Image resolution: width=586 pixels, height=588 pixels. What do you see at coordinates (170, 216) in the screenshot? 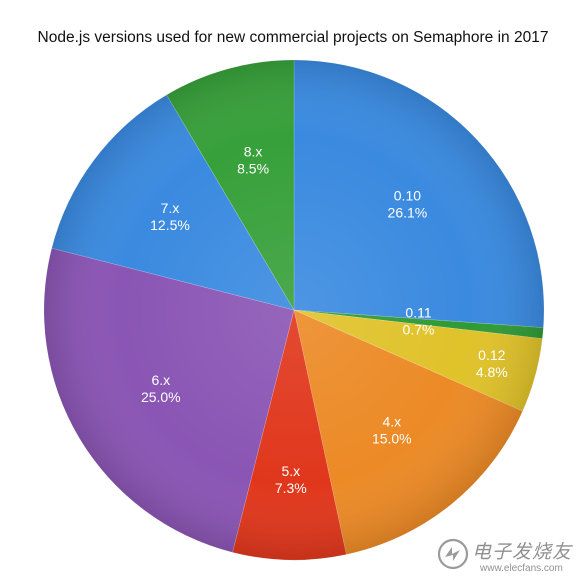
I see `pie-label-7-x: 7.x 12.5%` at bounding box center [170, 216].